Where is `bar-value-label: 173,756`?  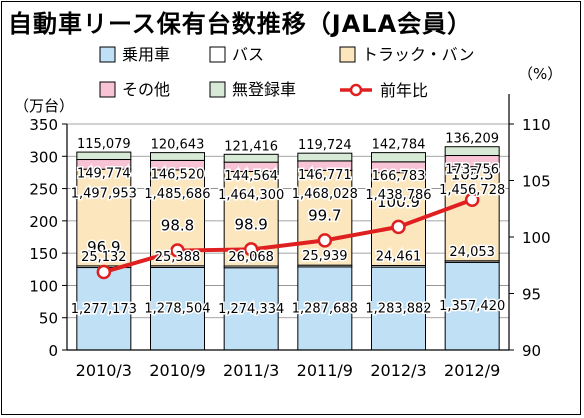
bar-value-label: 173,756 is located at coordinates (472, 170).